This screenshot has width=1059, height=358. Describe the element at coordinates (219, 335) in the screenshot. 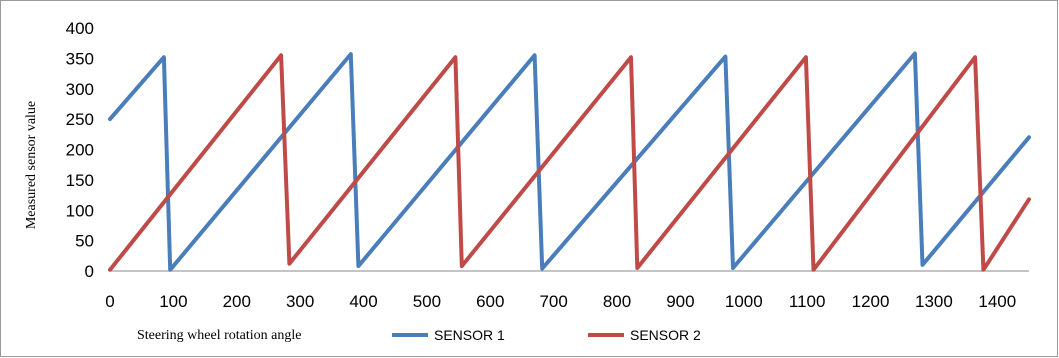

I see `x-axis-title: Steering wheel rotation angle` at that location.